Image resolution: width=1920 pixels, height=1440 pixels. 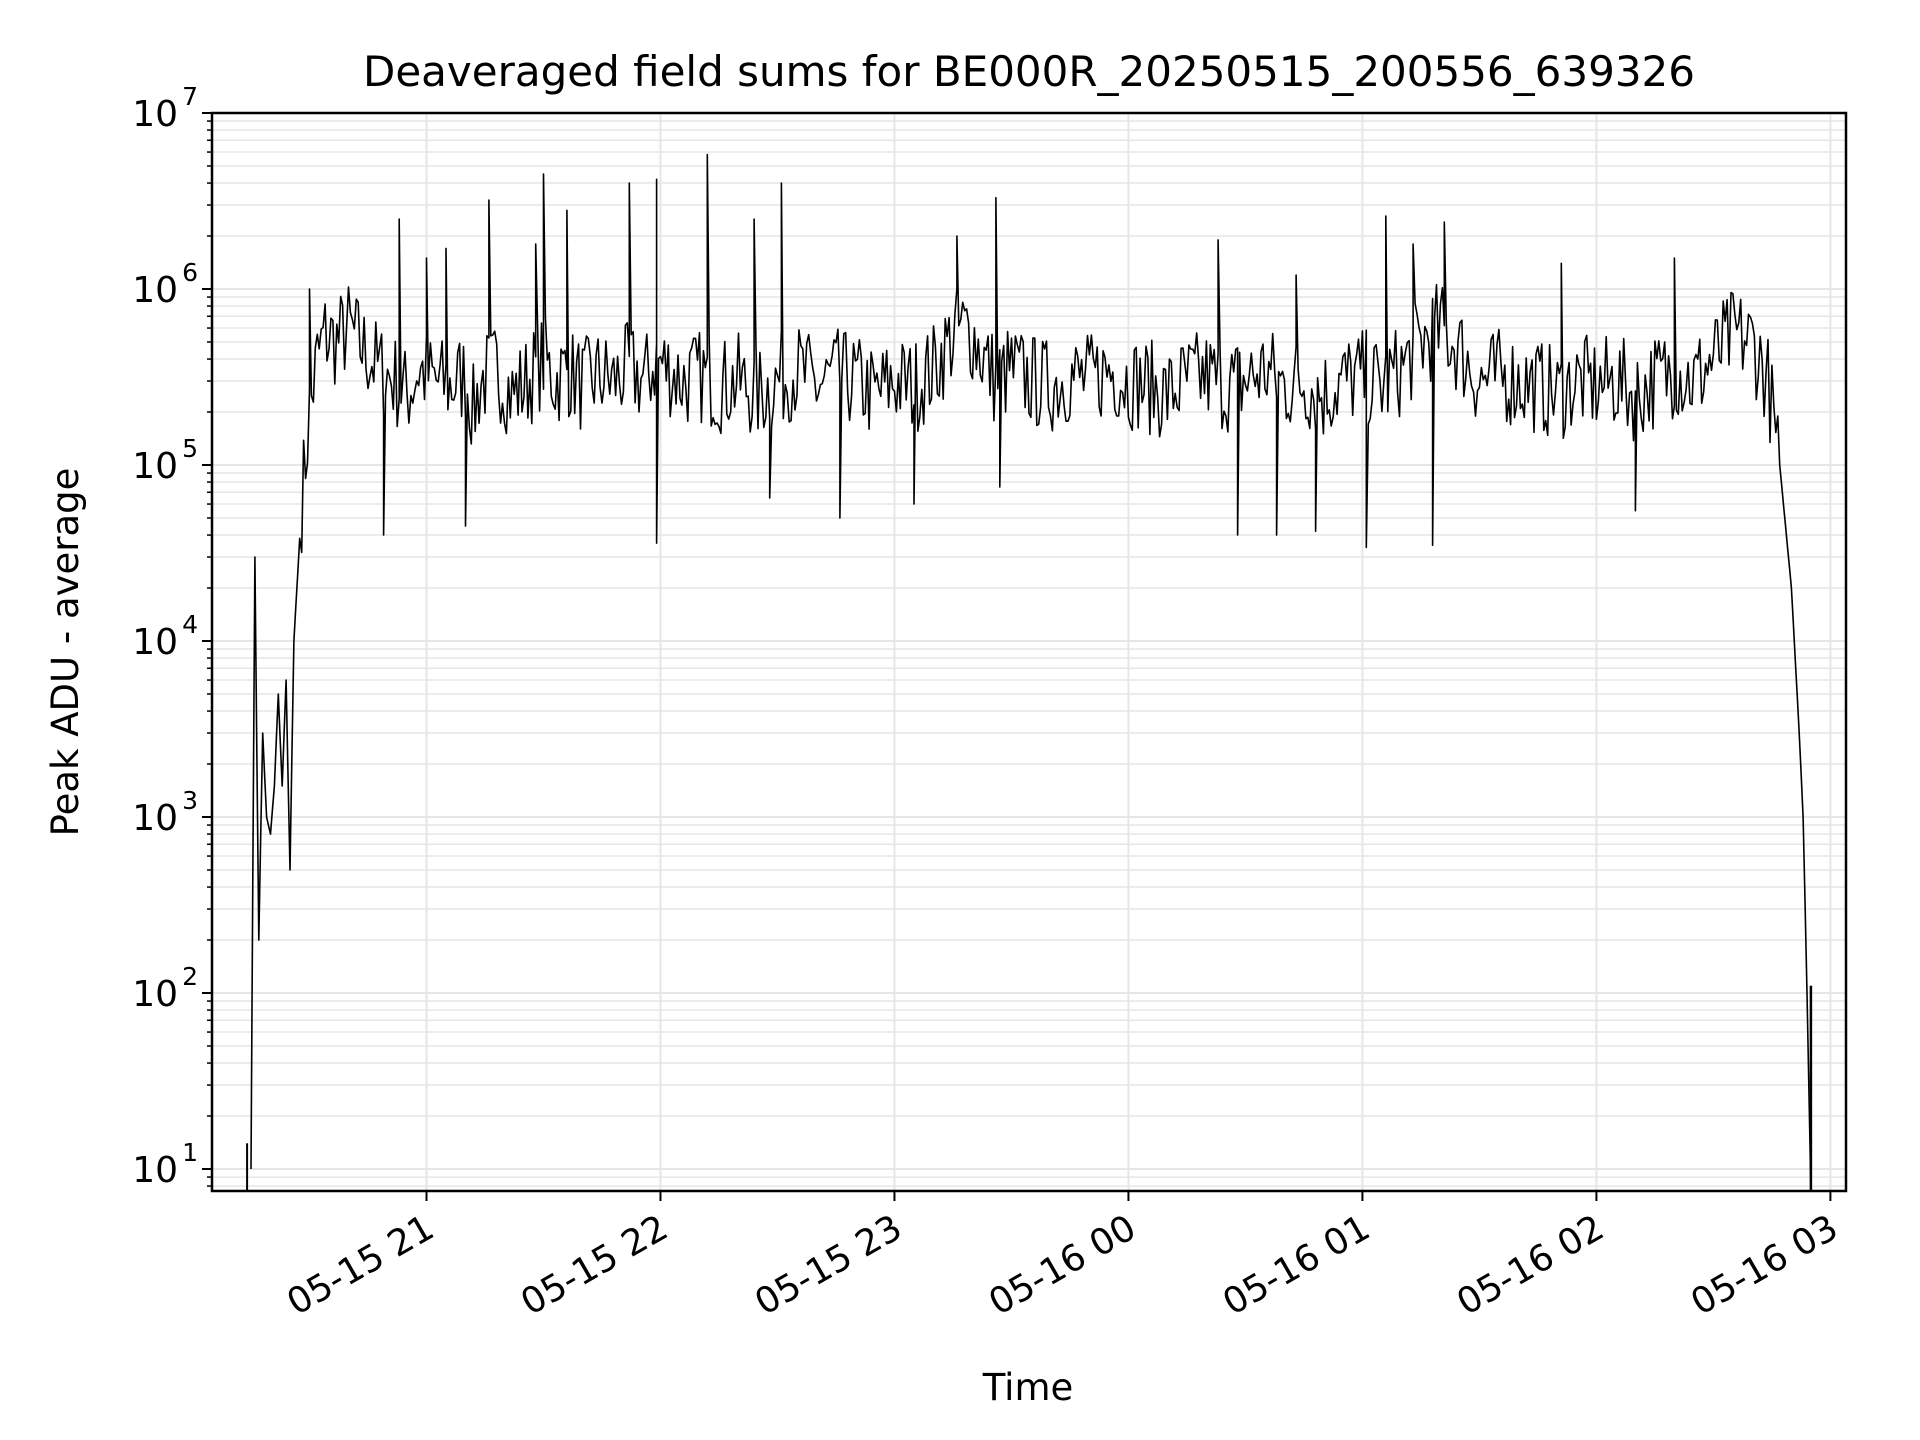 What do you see at coordinates (190, 976) in the screenshot?
I see `y-tick-exponent: 2` at bounding box center [190, 976].